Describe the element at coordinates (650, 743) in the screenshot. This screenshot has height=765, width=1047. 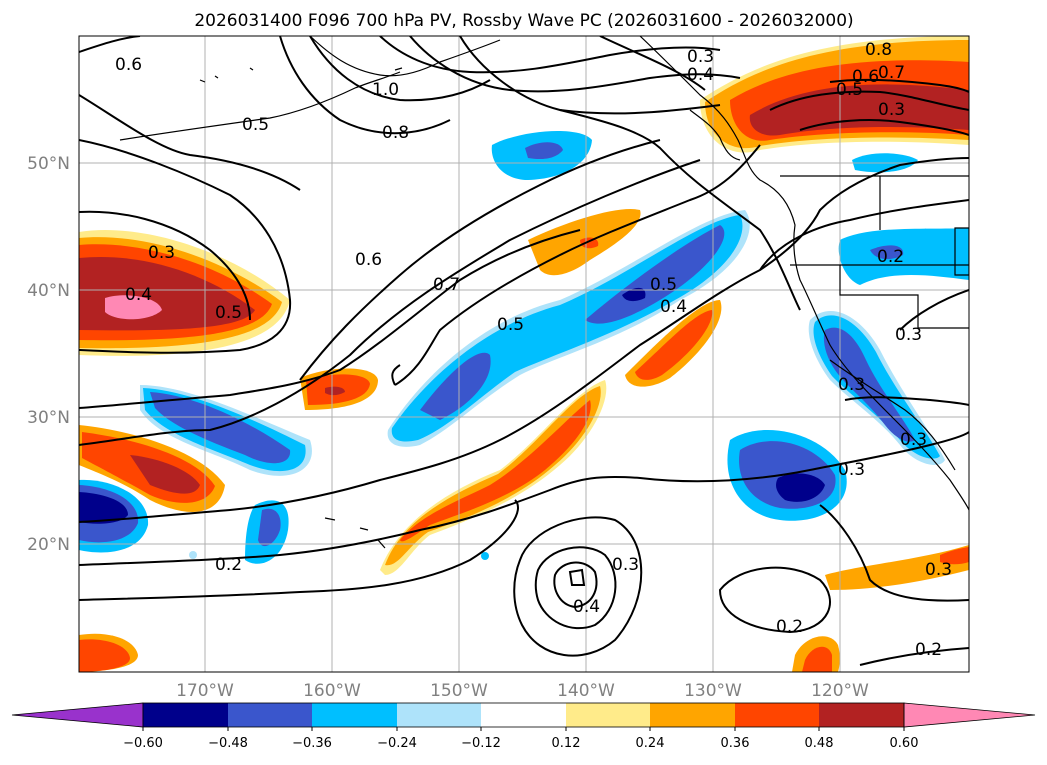
I see `colorbar-tick-label: 0.24` at that location.